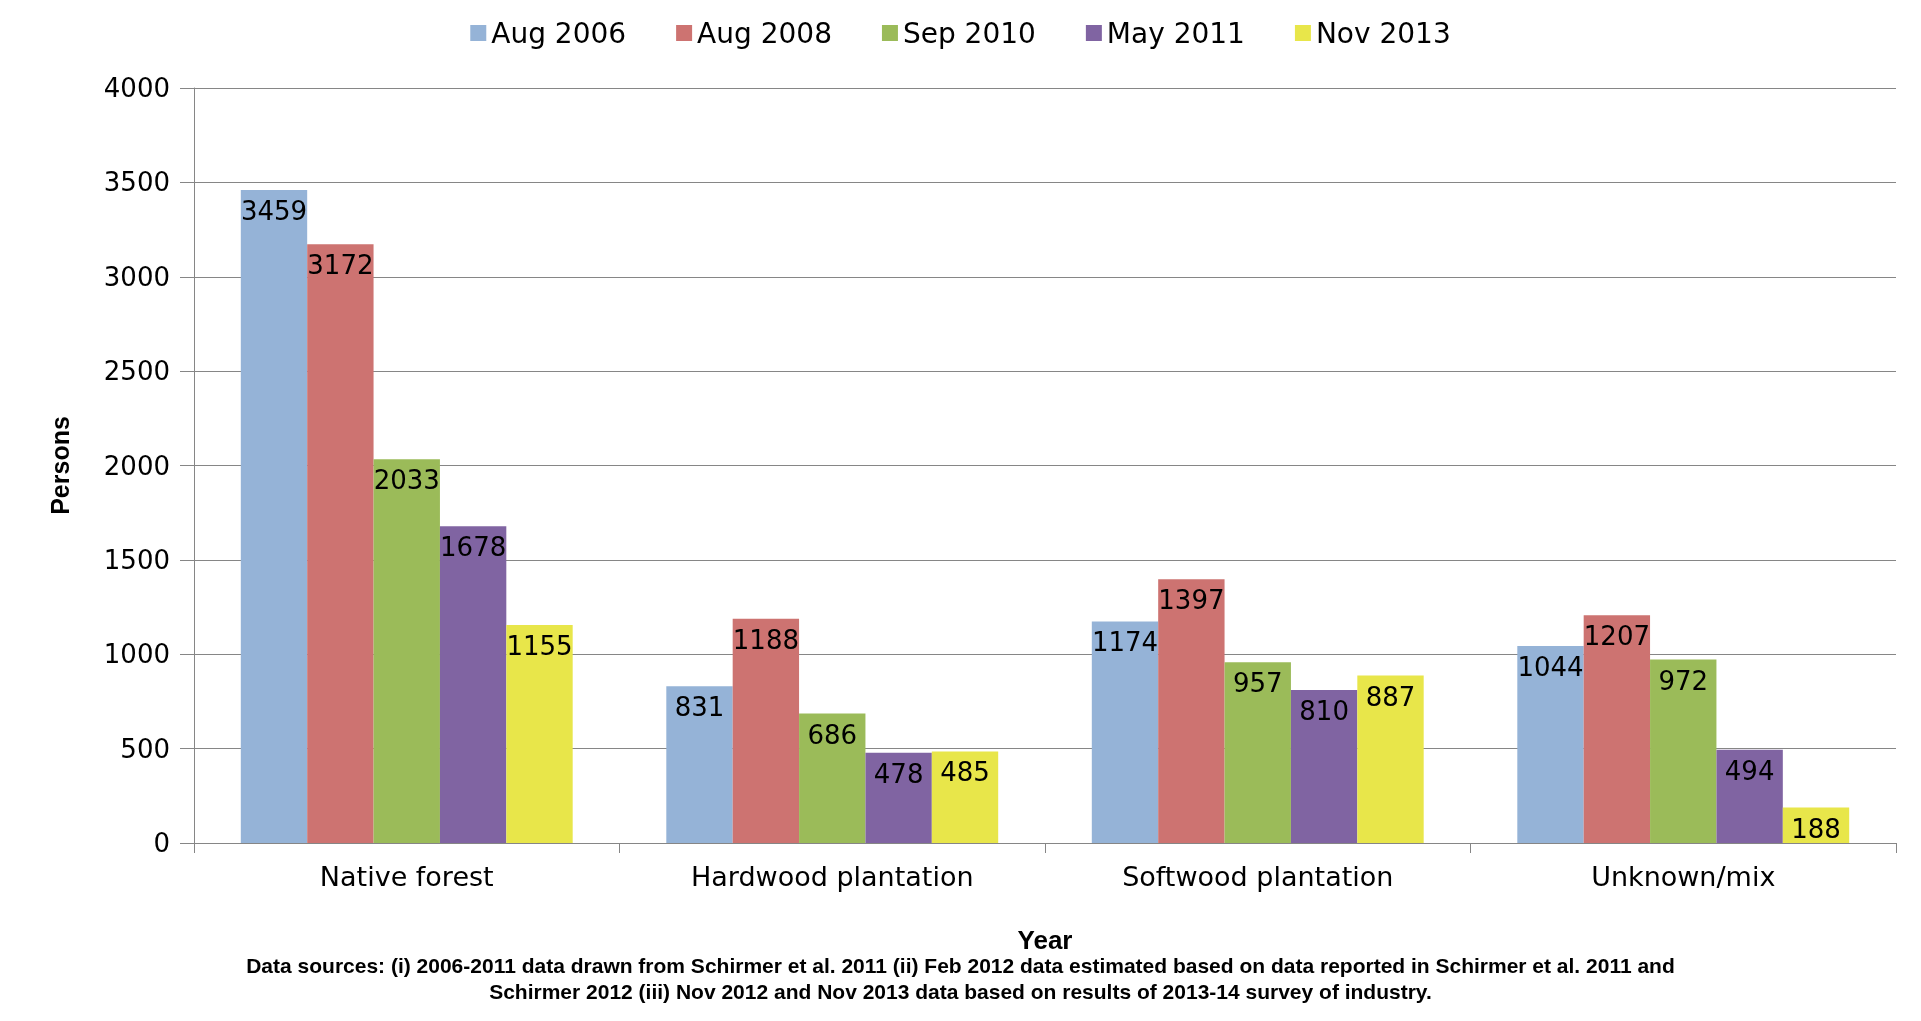 The height and width of the screenshot is (1021, 1921). I want to click on data-label: 810, so click(1324, 711).